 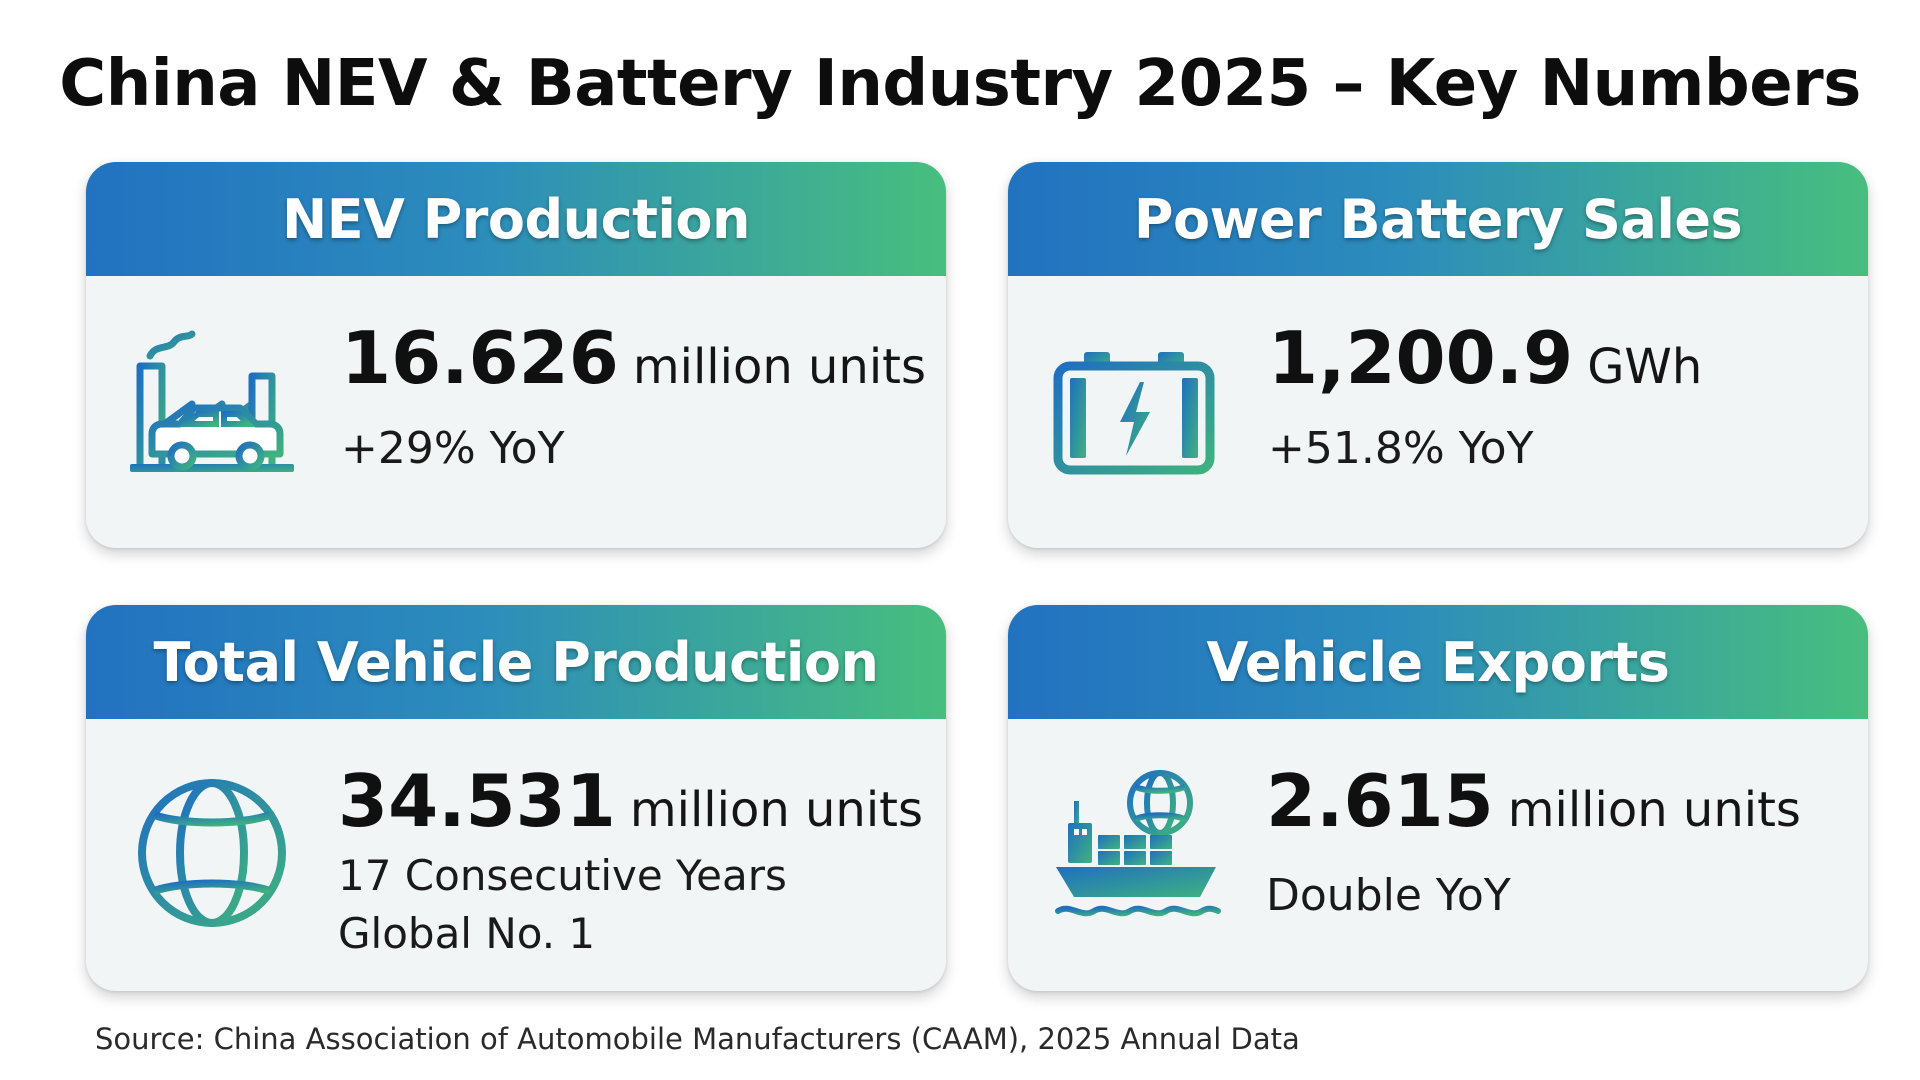 I want to click on card-title: Power Battery Sales, so click(x=1438, y=219).